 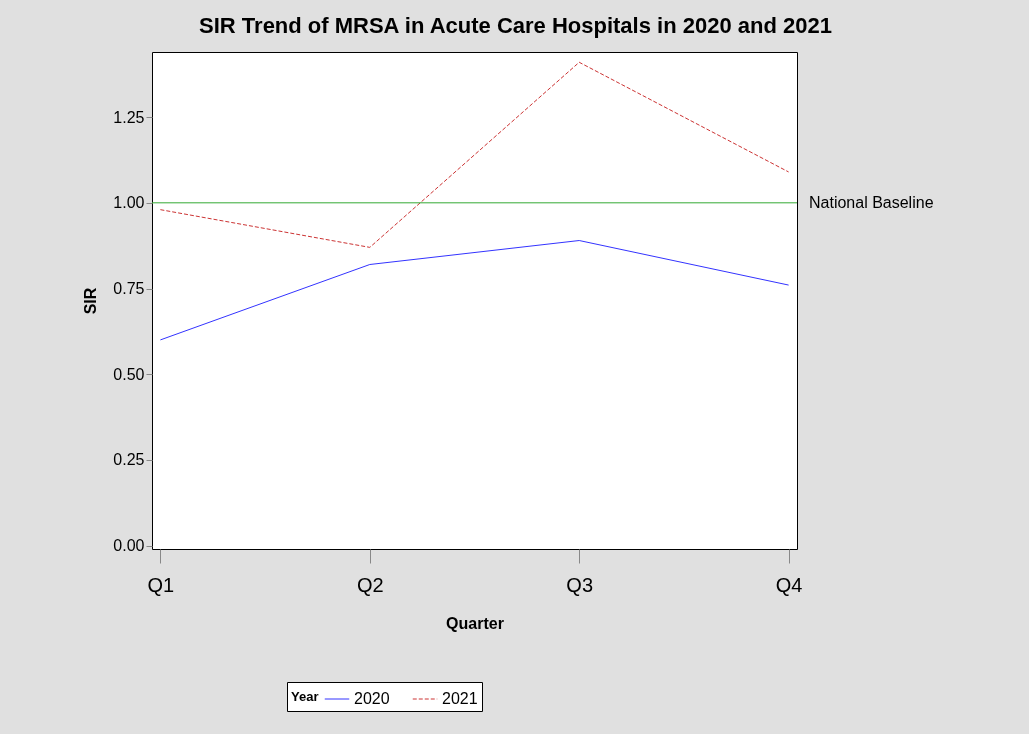 What do you see at coordinates (789, 584) in the screenshot?
I see `x-tick-label: Q4` at bounding box center [789, 584].